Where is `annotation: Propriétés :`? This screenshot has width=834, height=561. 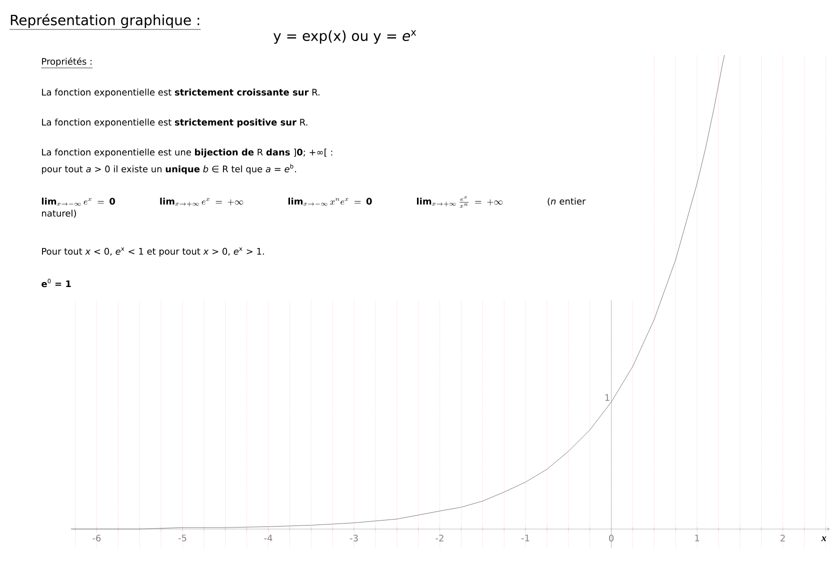 annotation: Propriétés : is located at coordinates (67, 62).